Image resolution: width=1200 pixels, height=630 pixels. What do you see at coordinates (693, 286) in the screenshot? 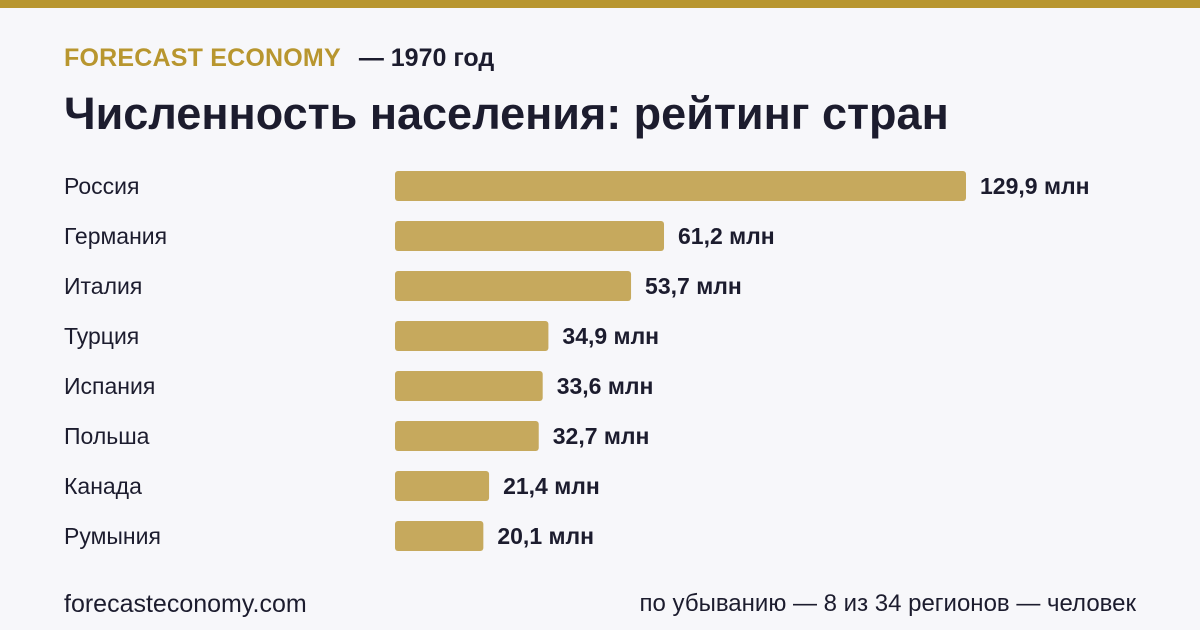
I see `value-label: 53,7 млн` at bounding box center [693, 286].